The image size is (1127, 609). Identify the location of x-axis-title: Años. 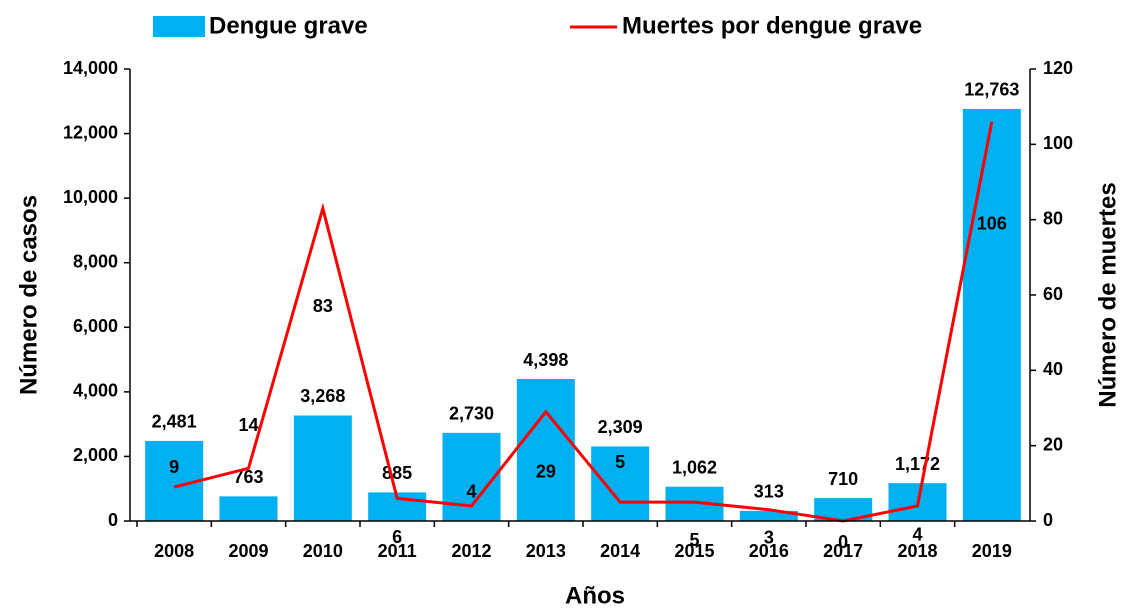
(595, 595).